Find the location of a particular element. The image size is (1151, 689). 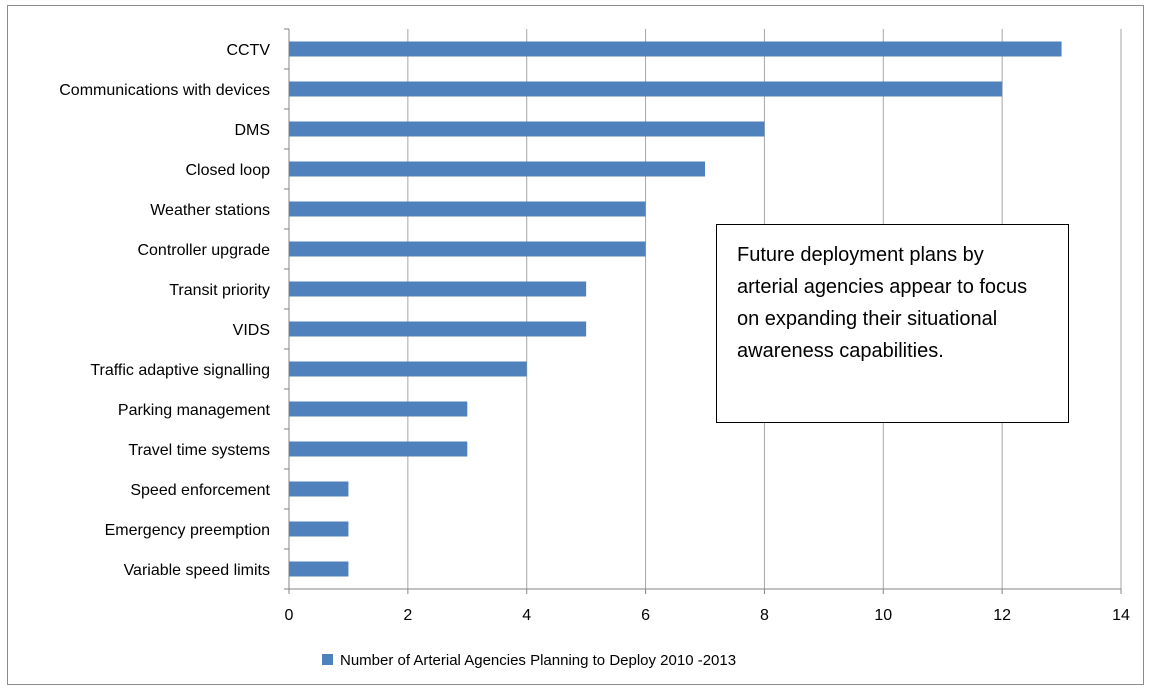

category-label: Closed loop is located at coordinates (228, 170).